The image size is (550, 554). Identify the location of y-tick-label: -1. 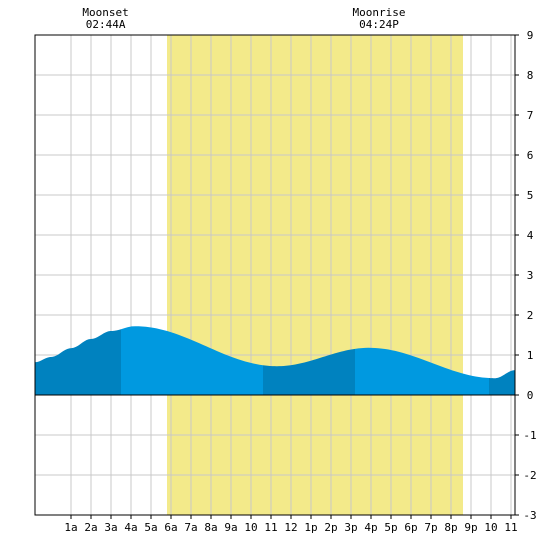
(529, 435).